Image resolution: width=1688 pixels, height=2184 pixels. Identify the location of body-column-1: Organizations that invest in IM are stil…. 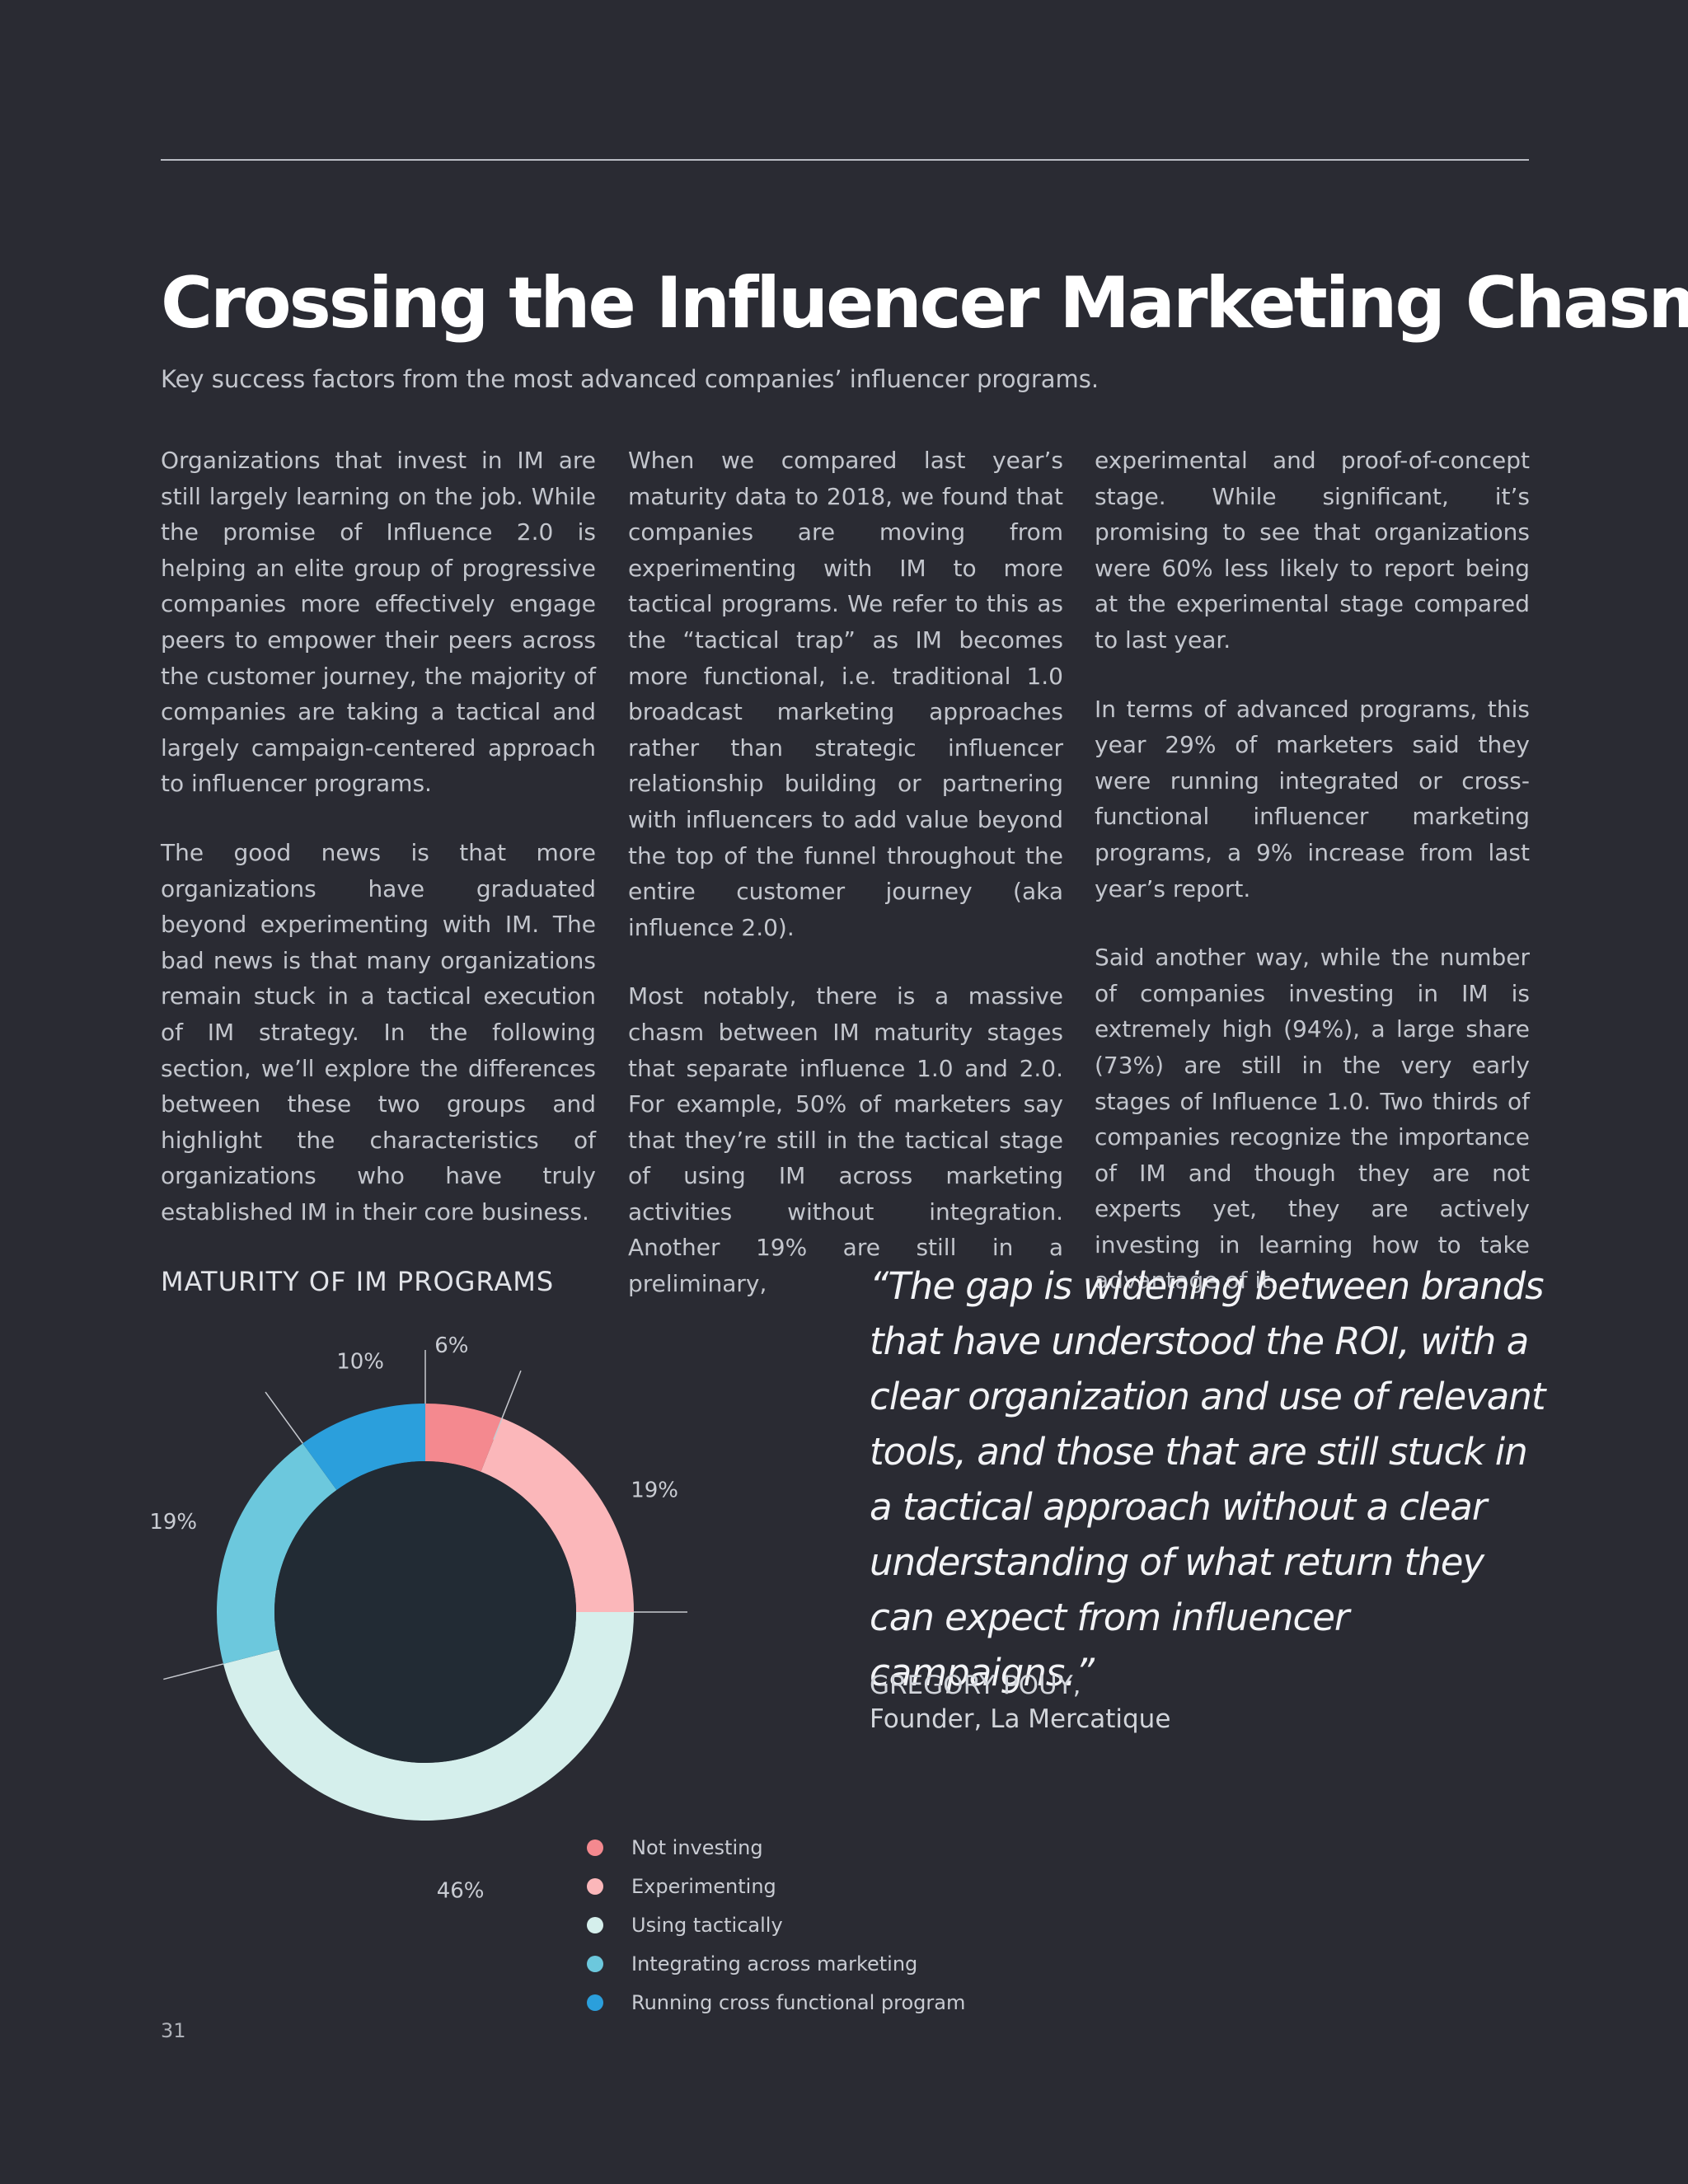
(379, 853).